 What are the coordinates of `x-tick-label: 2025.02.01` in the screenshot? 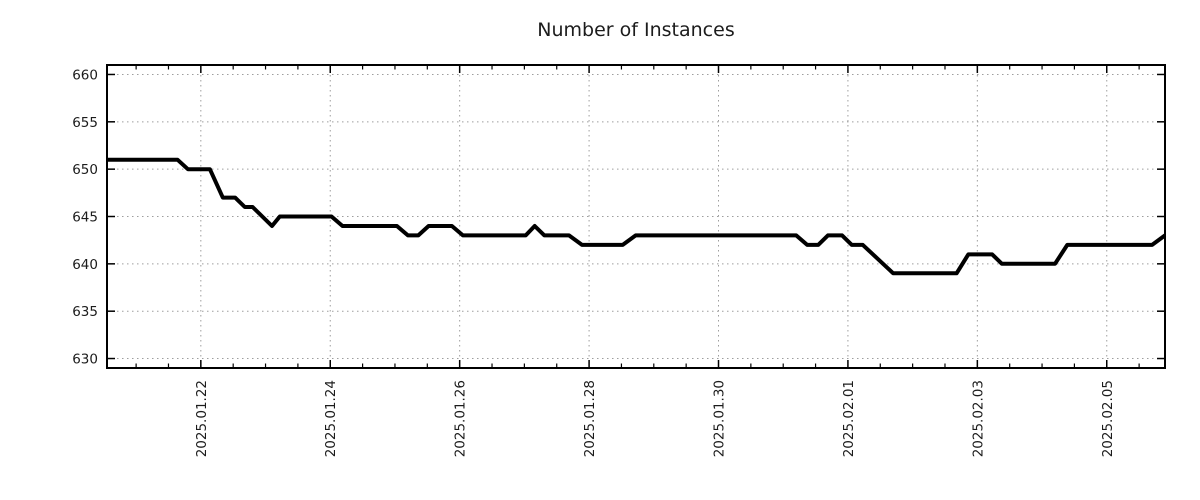 It's located at (849, 418).